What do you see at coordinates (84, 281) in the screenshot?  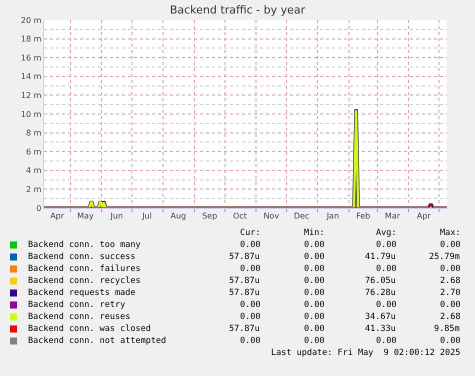 I see `legend-label: Backend conn. recycles` at bounding box center [84, 281].